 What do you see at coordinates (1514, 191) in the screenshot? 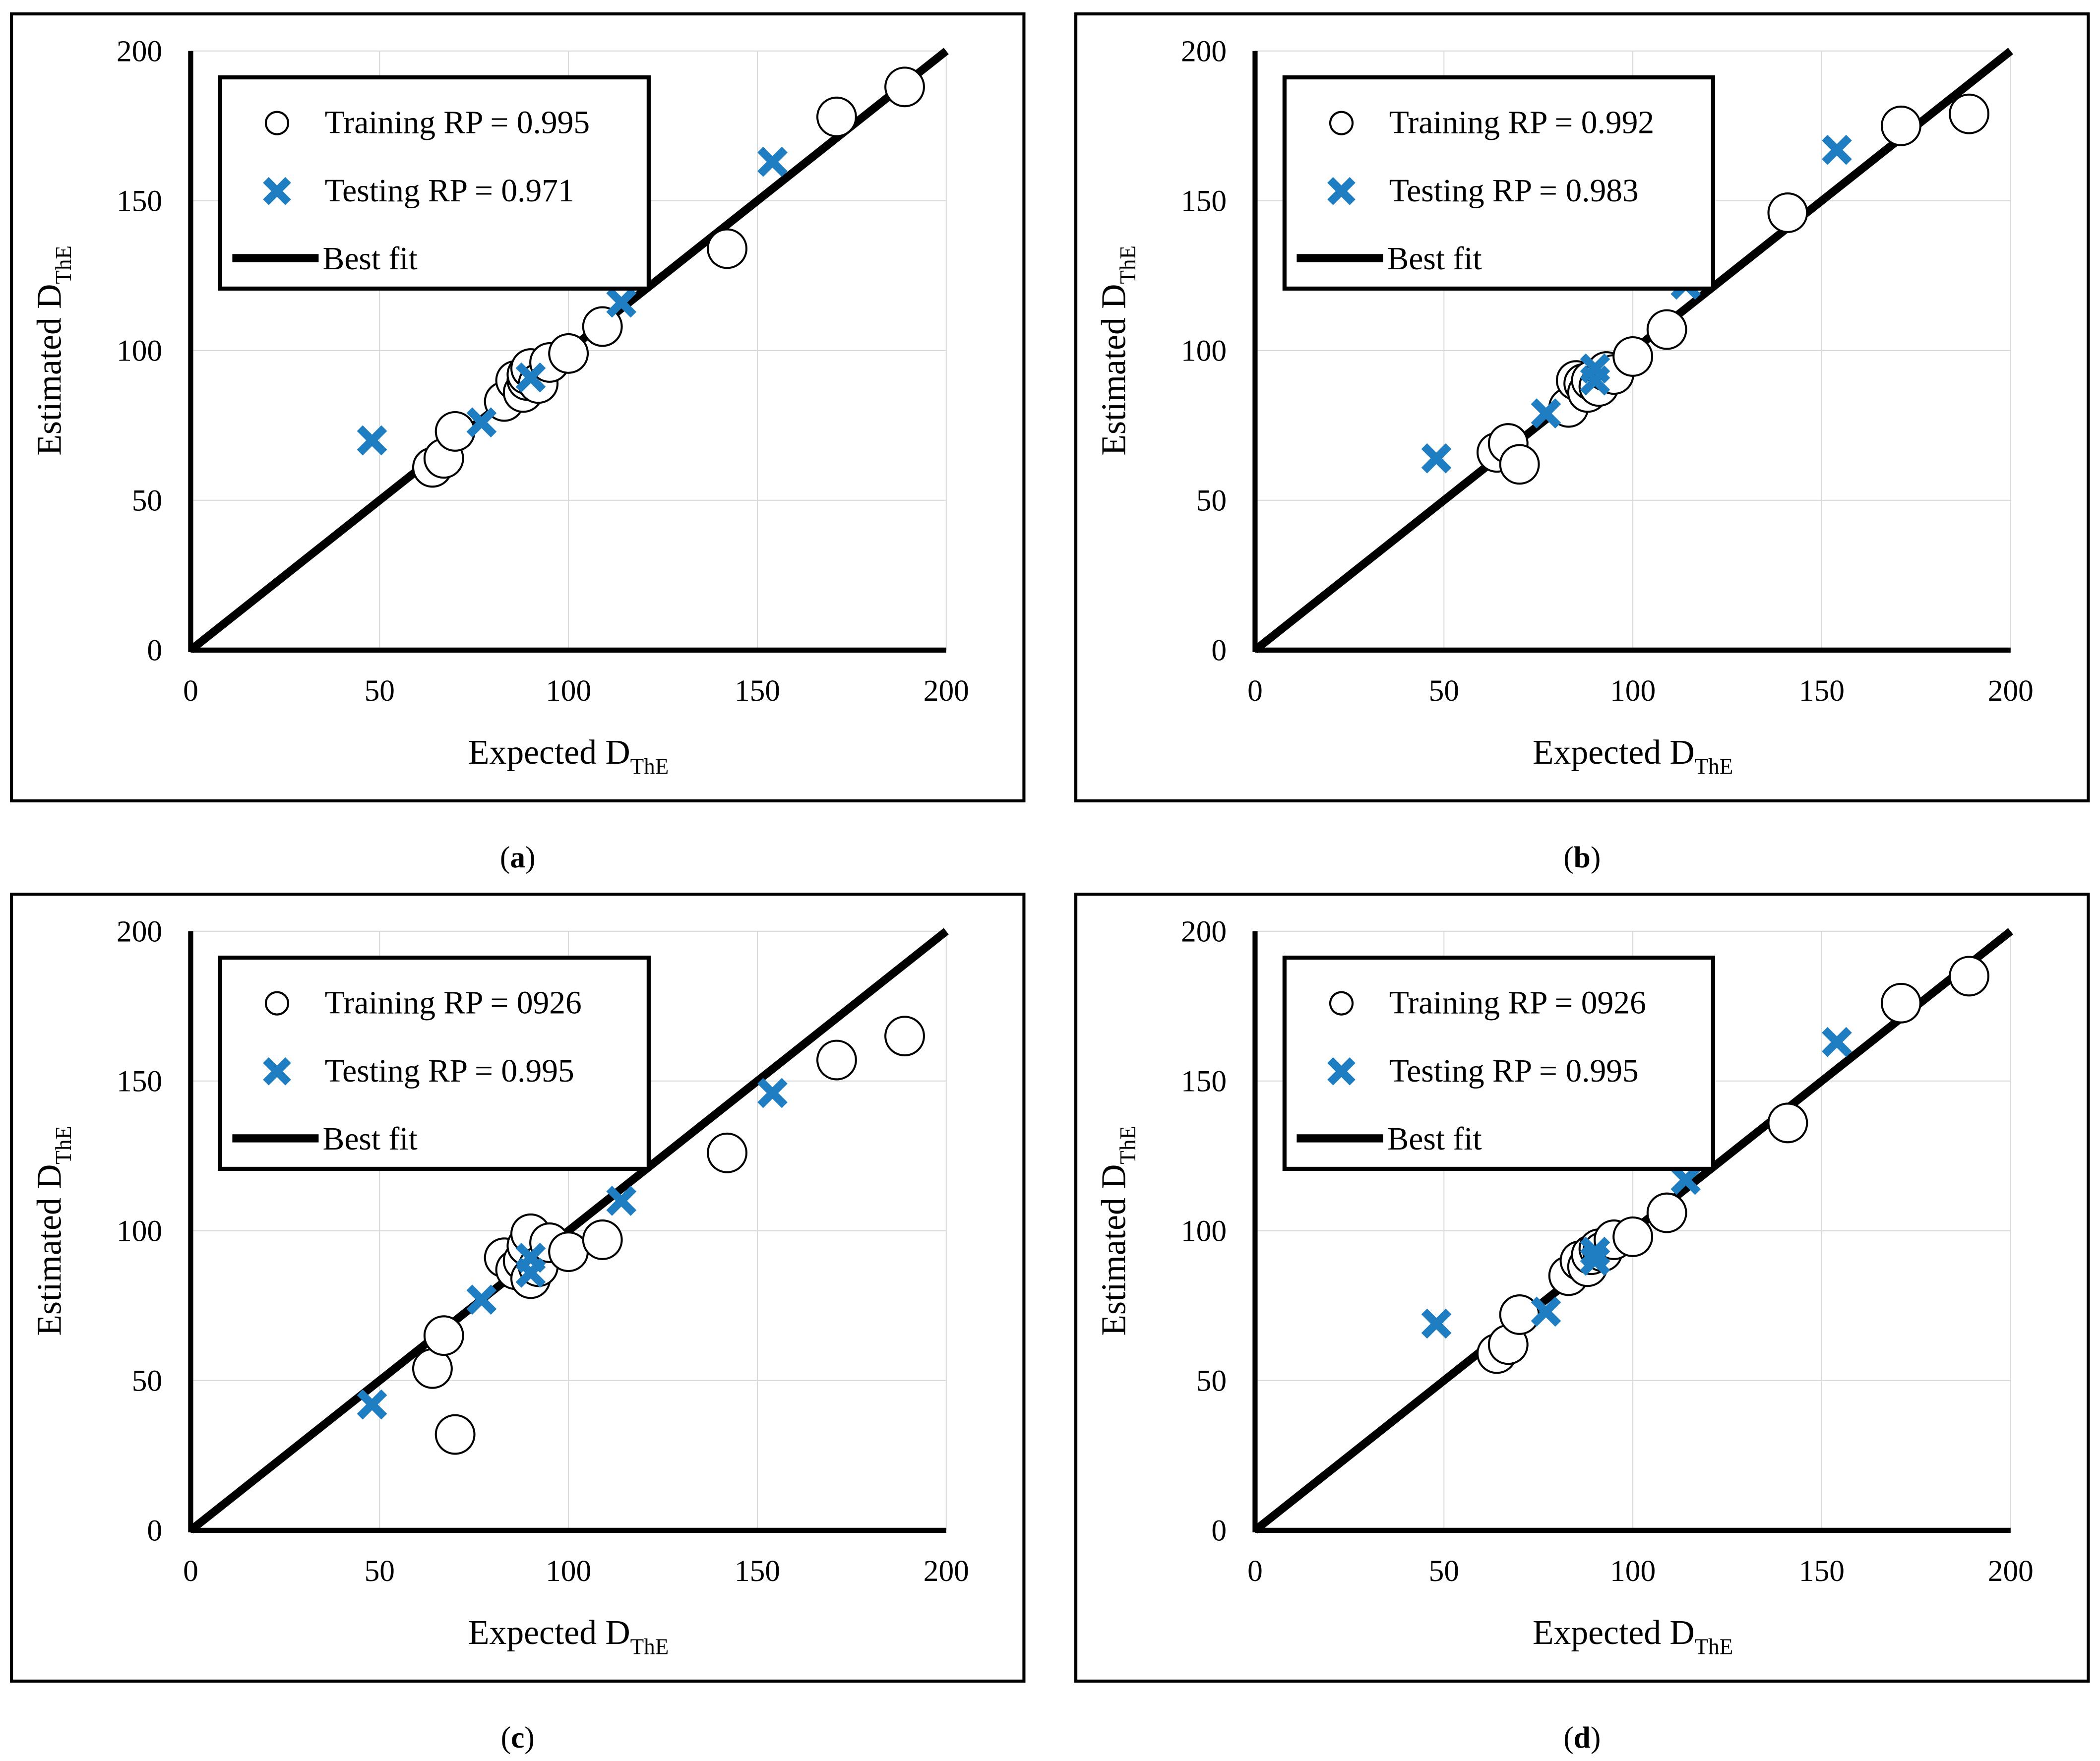
I see `legend-testing-label: Testing RP = 0.983` at bounding box center [1514, 191].